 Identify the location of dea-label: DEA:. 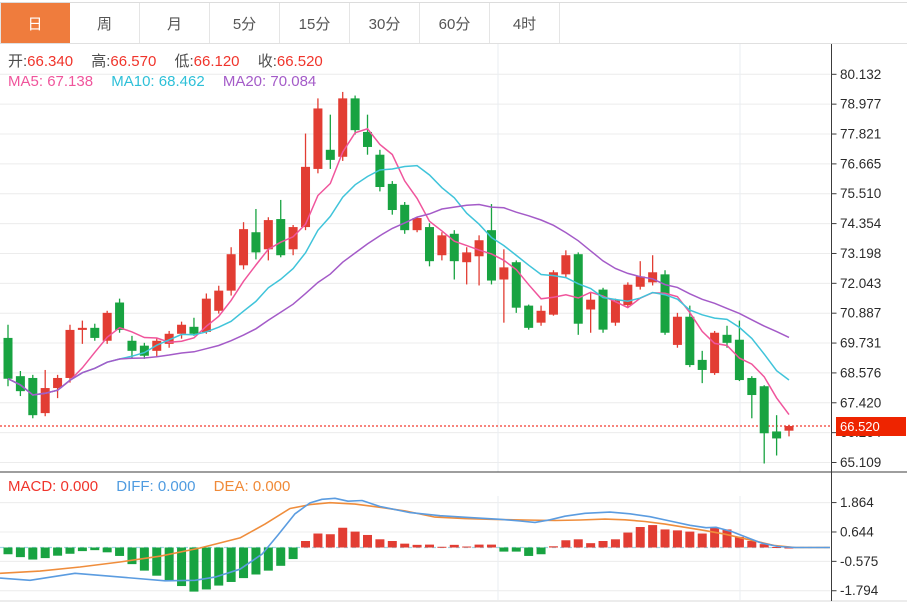
(231, 486).